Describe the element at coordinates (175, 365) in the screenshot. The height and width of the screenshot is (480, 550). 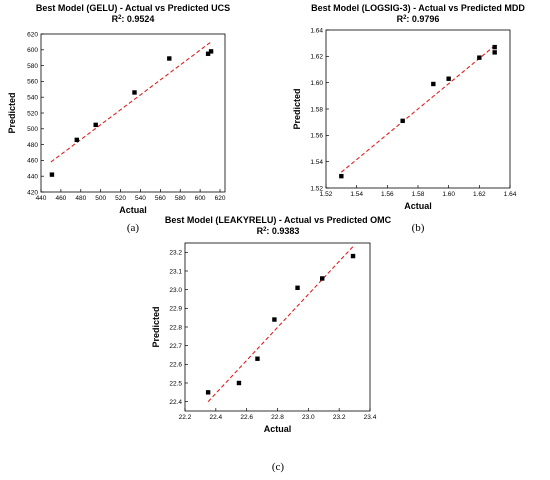
I see `y-tick-label: 22.6` at that location.